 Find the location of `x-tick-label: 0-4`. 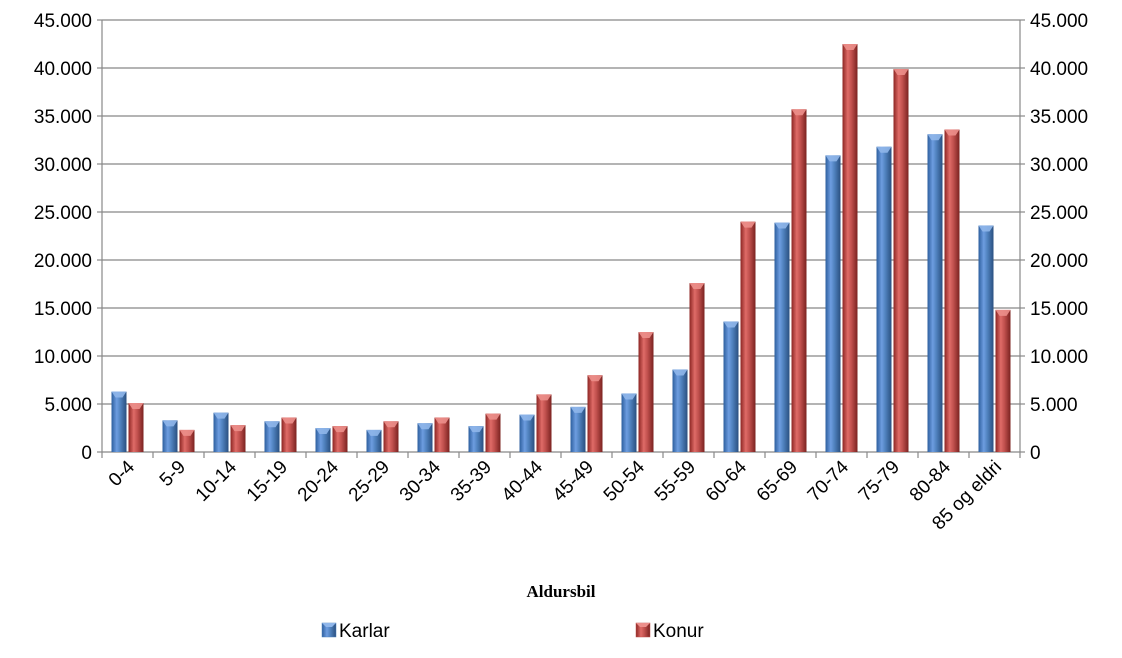

x-tick-label: 0-4 is located at coordinates (122, 473).